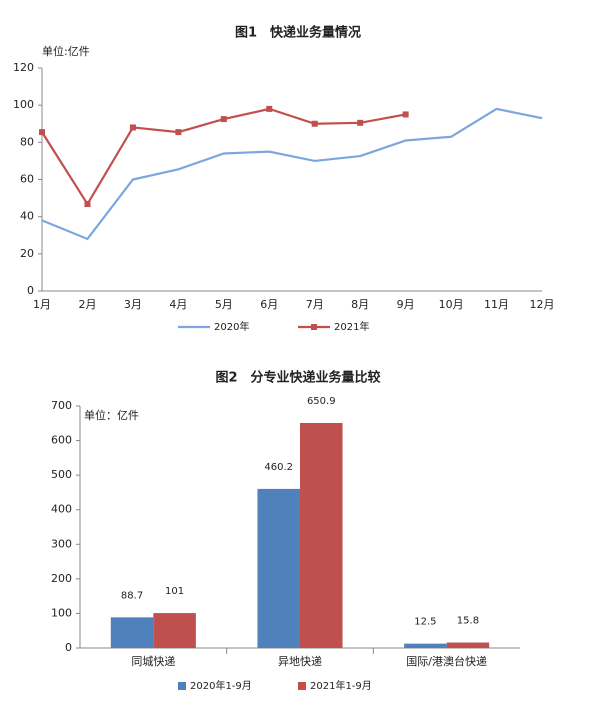 The width and height of the screenshot is (596, 715). Describe the element at coordinates (278, 467) in the screenshot. I see `data-label: 460.2` at that location.